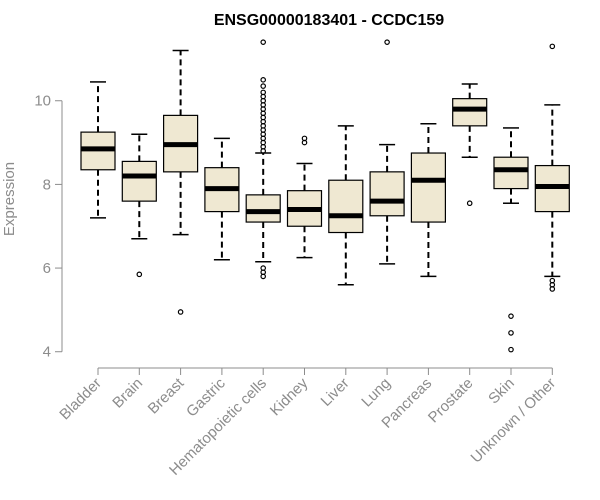  What do you see at coordinates (9, 199) in the screenshot?
I see `y-axis-label: Expression` at bounding box center [9, 199].